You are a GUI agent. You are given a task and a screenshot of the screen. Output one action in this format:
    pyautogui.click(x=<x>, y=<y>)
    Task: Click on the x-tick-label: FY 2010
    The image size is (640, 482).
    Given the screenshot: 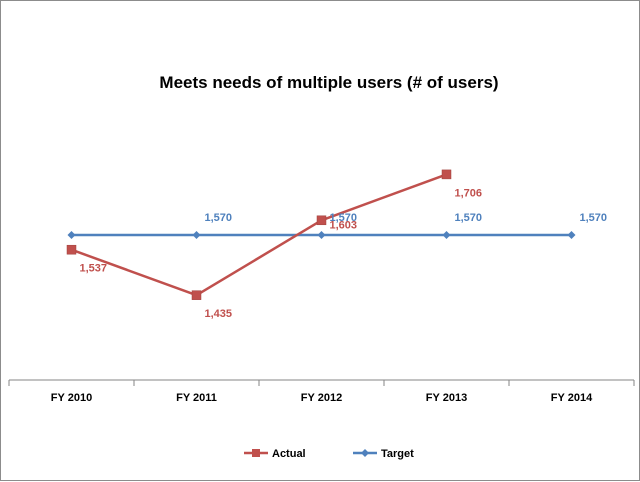 What is the action you would take?
    pyautogui.click(x=71, y=398)
    